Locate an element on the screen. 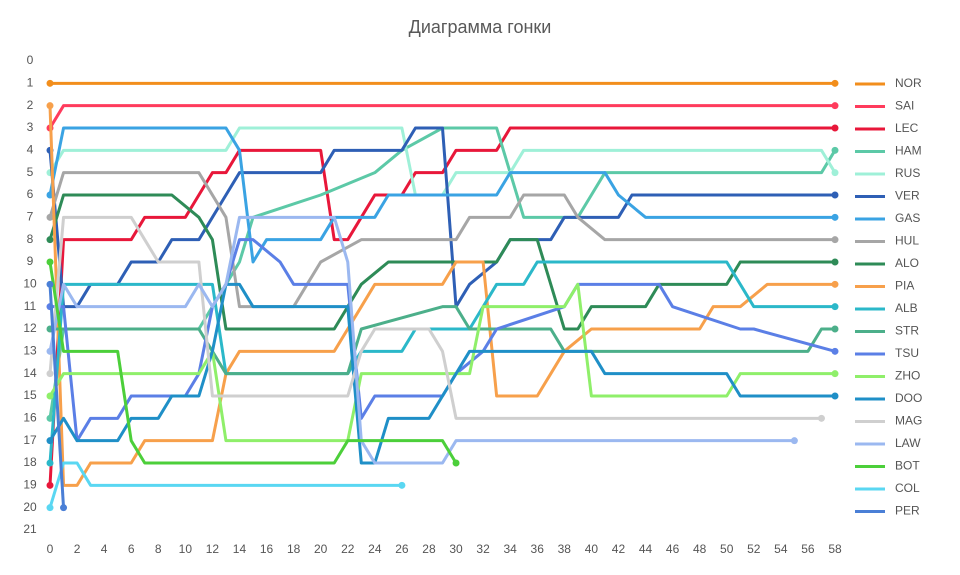 This screenshot has width=960, height=575. legend-label: MAG is located at coordinates (908, 421).